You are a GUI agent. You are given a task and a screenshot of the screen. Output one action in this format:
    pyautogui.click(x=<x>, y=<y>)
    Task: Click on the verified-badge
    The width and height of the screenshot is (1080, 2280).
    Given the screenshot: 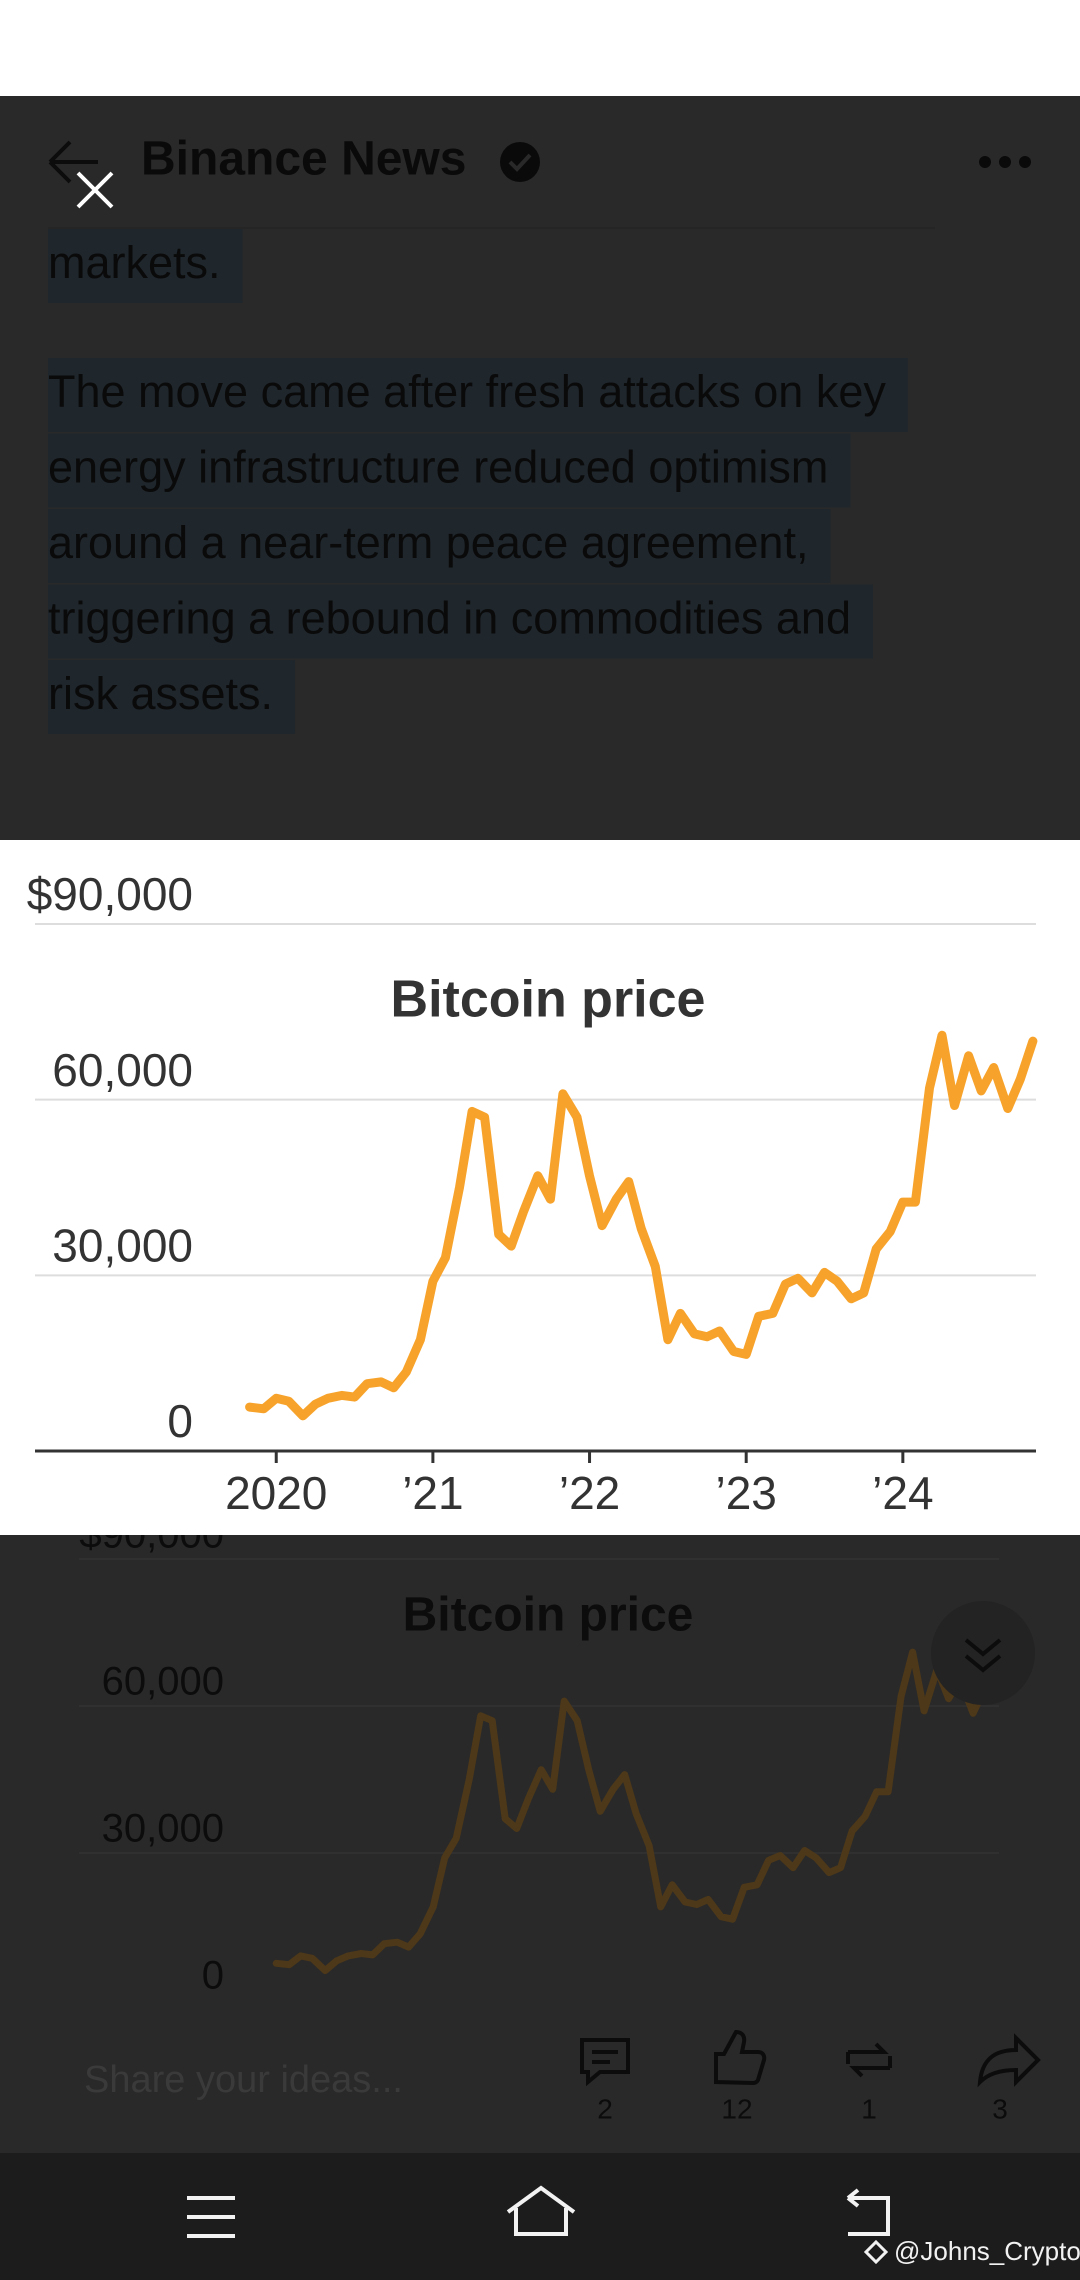 What is the action you would take?
    pyautogui.click(x=520, y=162)
    